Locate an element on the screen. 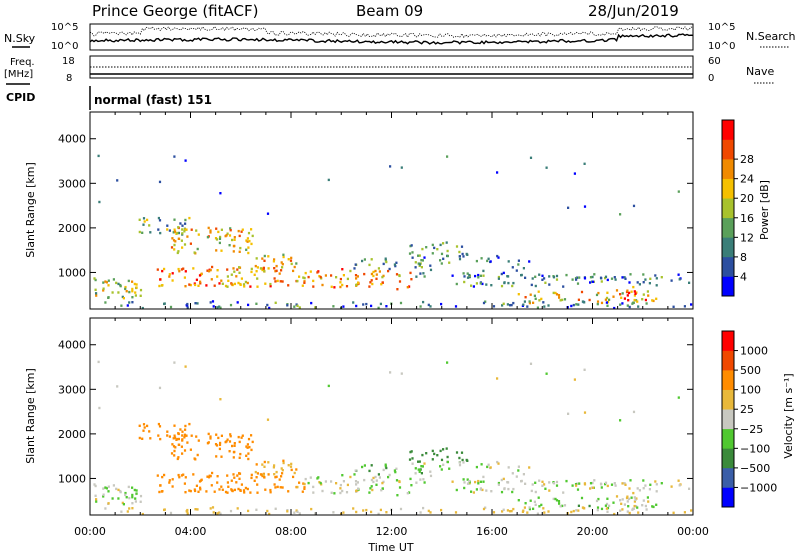 The image size is (800, 554). noise-tick-left-bottom: 10^0 is located at coordinates (64, 46).